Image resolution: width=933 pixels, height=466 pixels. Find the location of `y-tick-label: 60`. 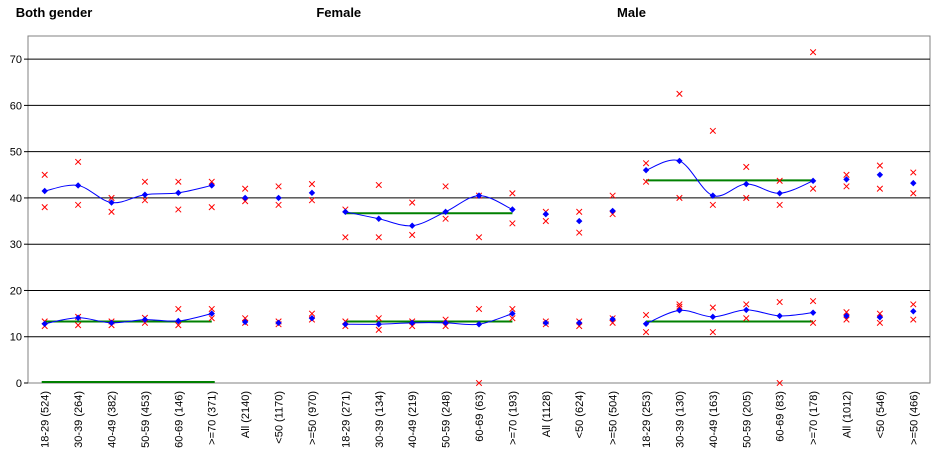

y-tick-label: 60 is located at coordinates (16, 106).